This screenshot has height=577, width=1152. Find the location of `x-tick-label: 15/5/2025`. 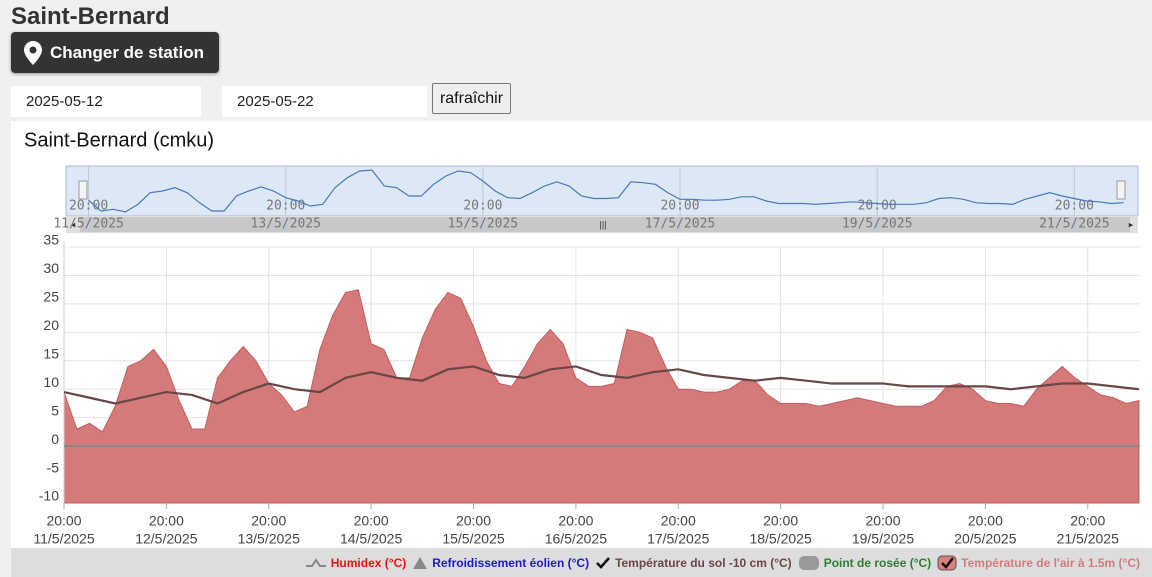

x-tick-label: 15/5/2025 is located at coordinates (473, 539).